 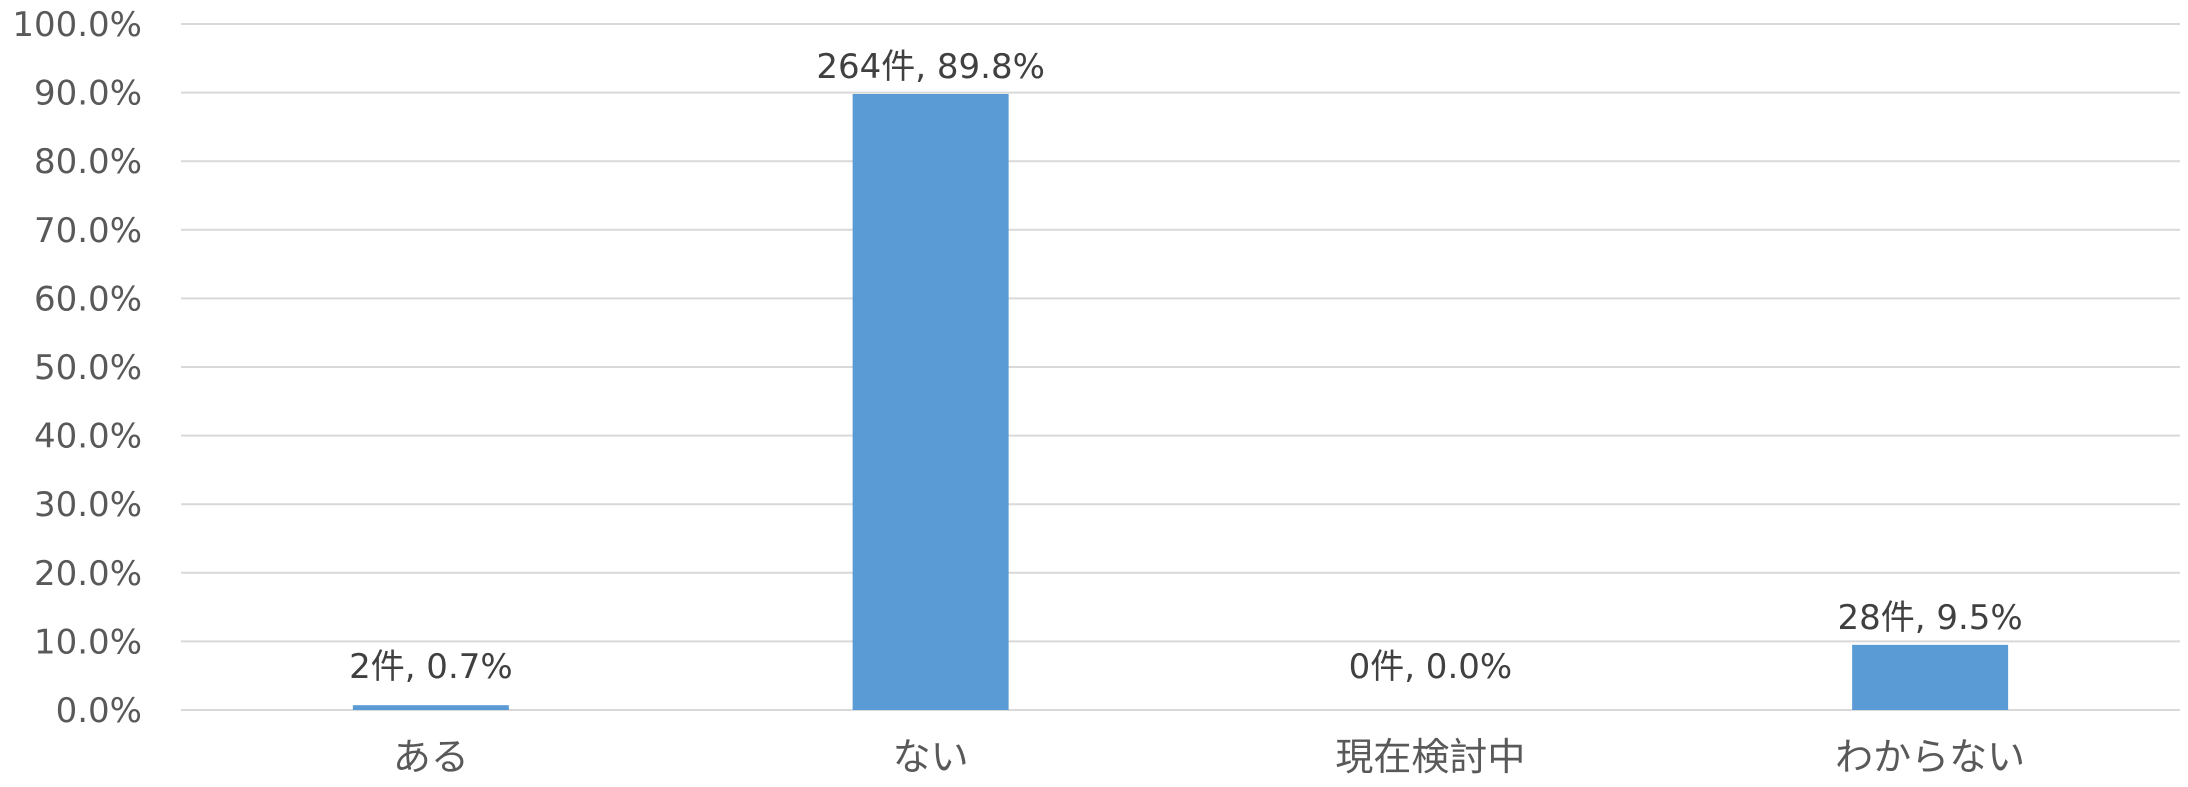 I want to click on category-label: ない, so click(x=931, y=757).